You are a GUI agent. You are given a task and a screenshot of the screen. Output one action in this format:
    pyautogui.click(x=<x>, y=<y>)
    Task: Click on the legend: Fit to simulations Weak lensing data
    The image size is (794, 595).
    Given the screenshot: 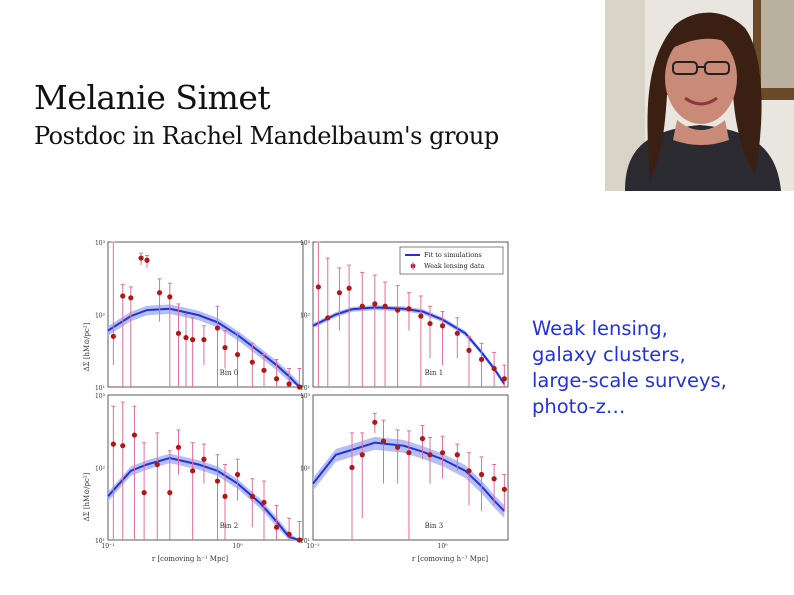 What is the action you would take?
    pyautogui.click(x=451, y=260)
    